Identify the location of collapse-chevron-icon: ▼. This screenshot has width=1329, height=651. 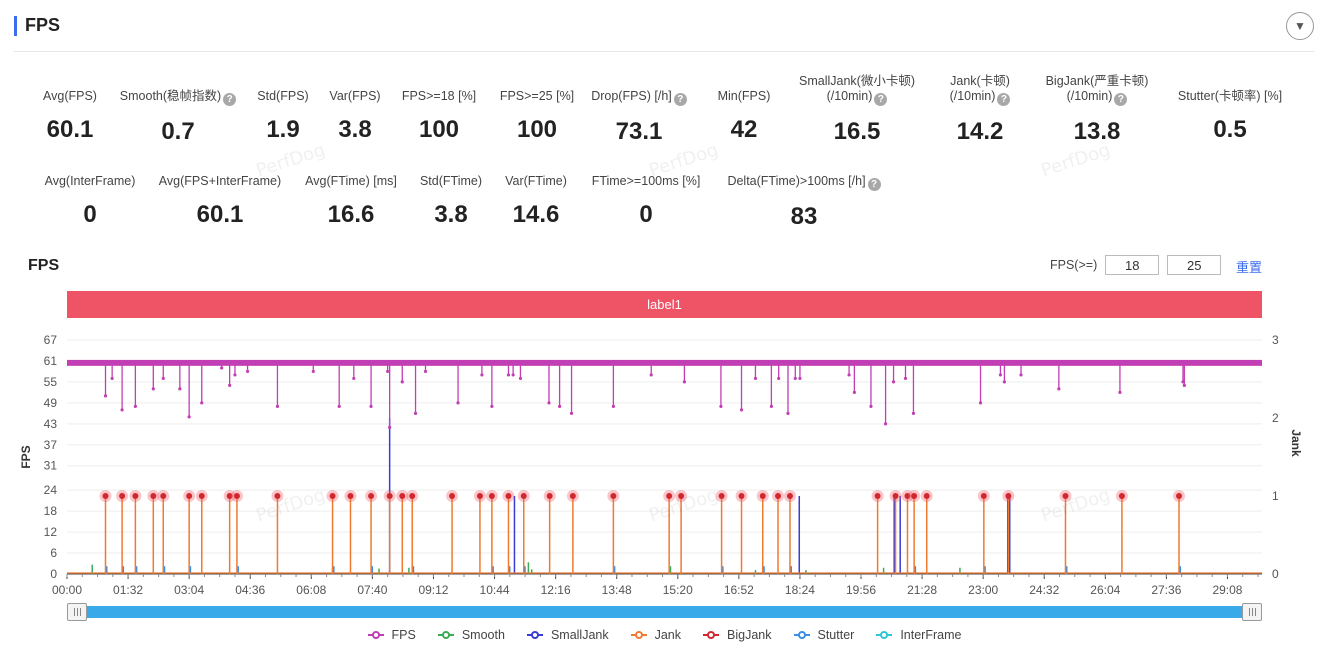
(1300, 26).